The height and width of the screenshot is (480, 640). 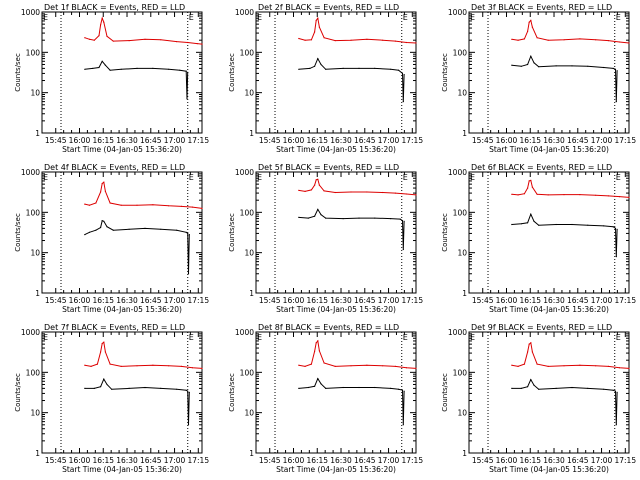 I want to click on panel-title: Det 9f BLACK = Events, RED = LLD, so click(x=541, y=327).